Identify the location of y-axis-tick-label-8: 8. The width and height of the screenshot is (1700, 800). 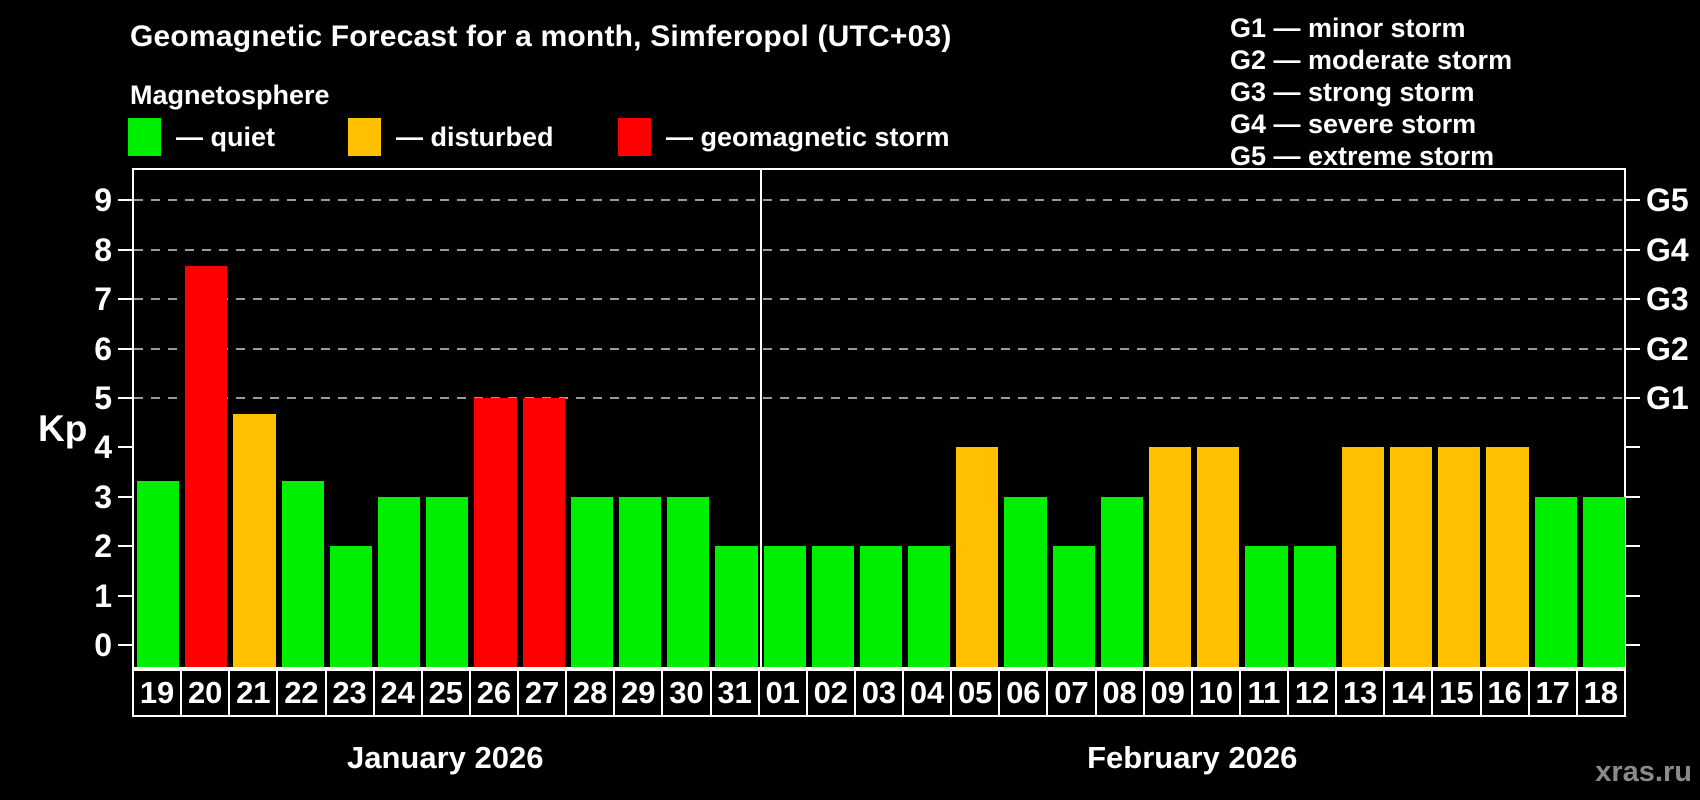
(103, 249).